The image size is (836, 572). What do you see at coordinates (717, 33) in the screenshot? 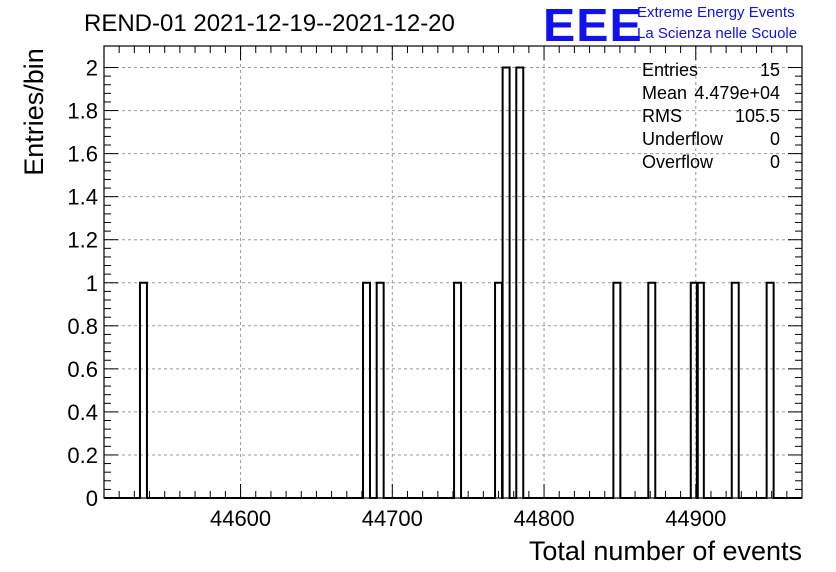
I see `brand-line-2: La Scienza nelle Scuole` at bounding box center [717, 33].